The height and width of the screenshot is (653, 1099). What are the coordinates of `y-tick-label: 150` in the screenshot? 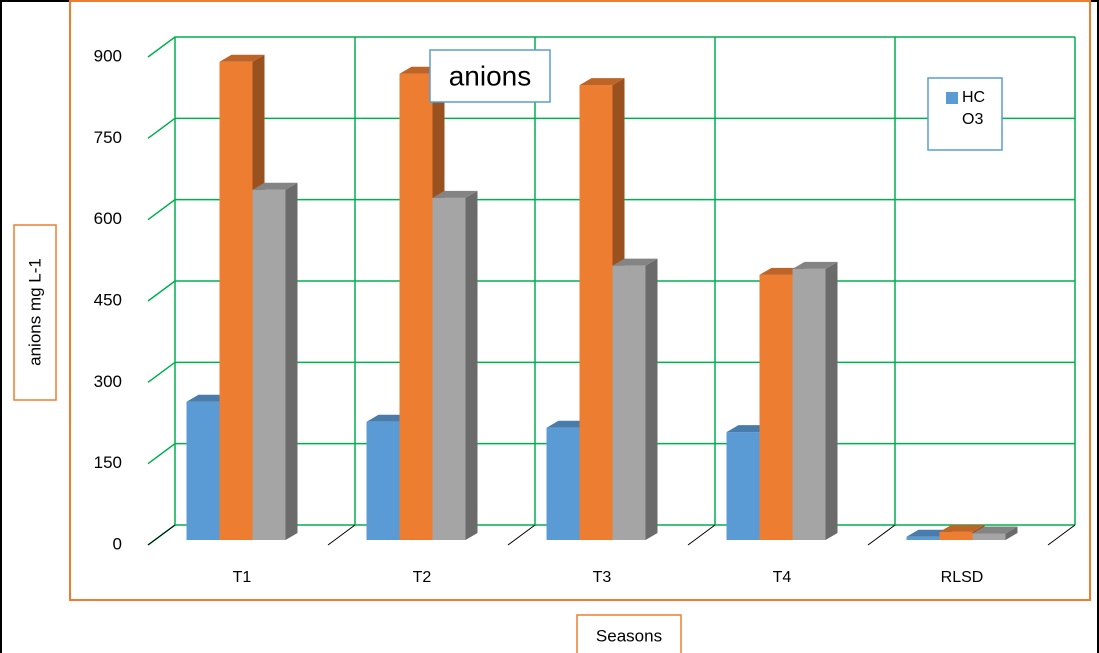 It's located at (108, 462).